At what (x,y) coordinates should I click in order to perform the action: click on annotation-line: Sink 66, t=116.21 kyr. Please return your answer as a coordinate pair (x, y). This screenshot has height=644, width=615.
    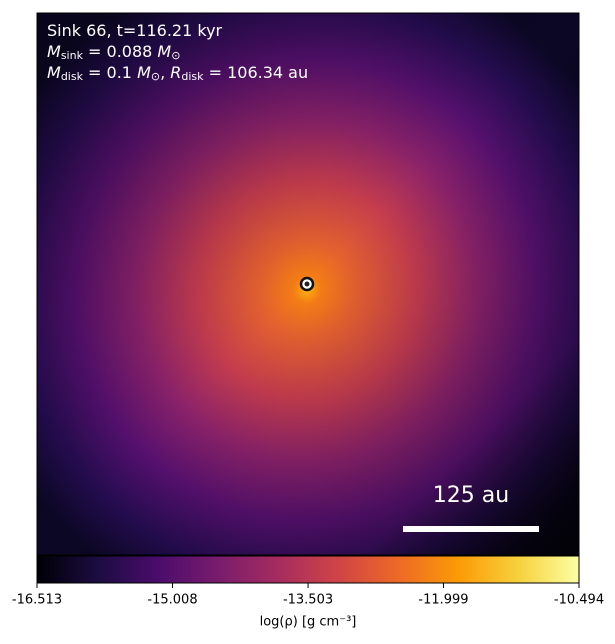
    Looking at the image, I should click on (135, 30).